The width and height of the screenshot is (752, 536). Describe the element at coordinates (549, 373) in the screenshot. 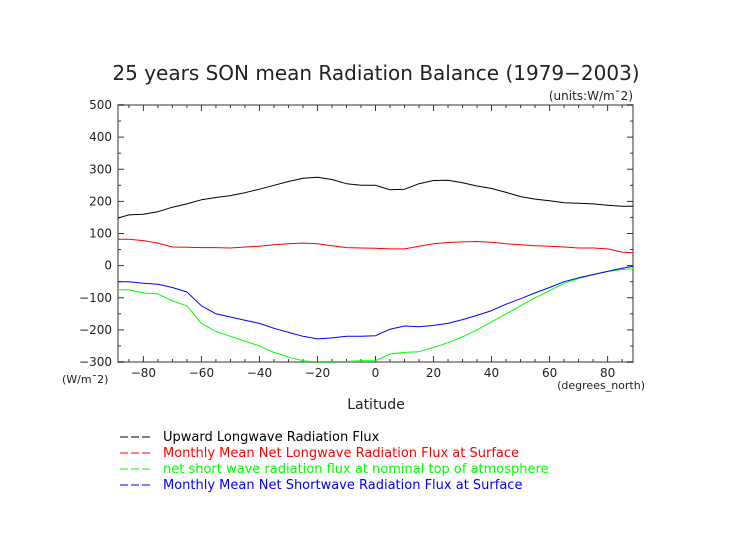

I see `x-tick-label: 60` at that location.